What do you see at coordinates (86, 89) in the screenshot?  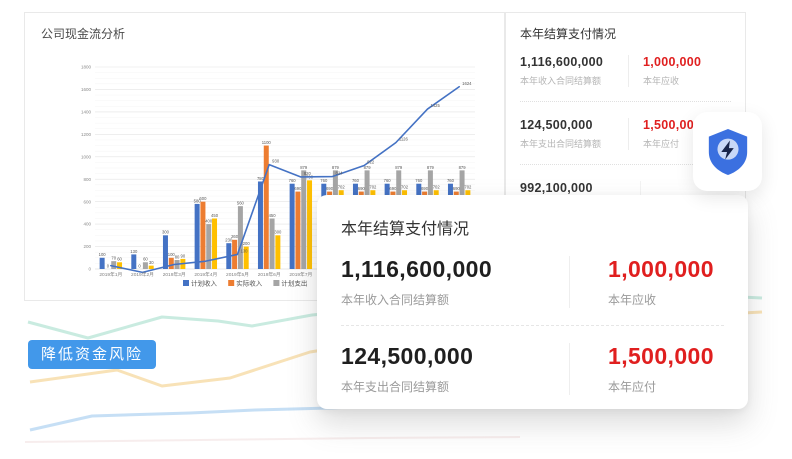 I see `svg-text: 1600` at bounding box center [86, 89].